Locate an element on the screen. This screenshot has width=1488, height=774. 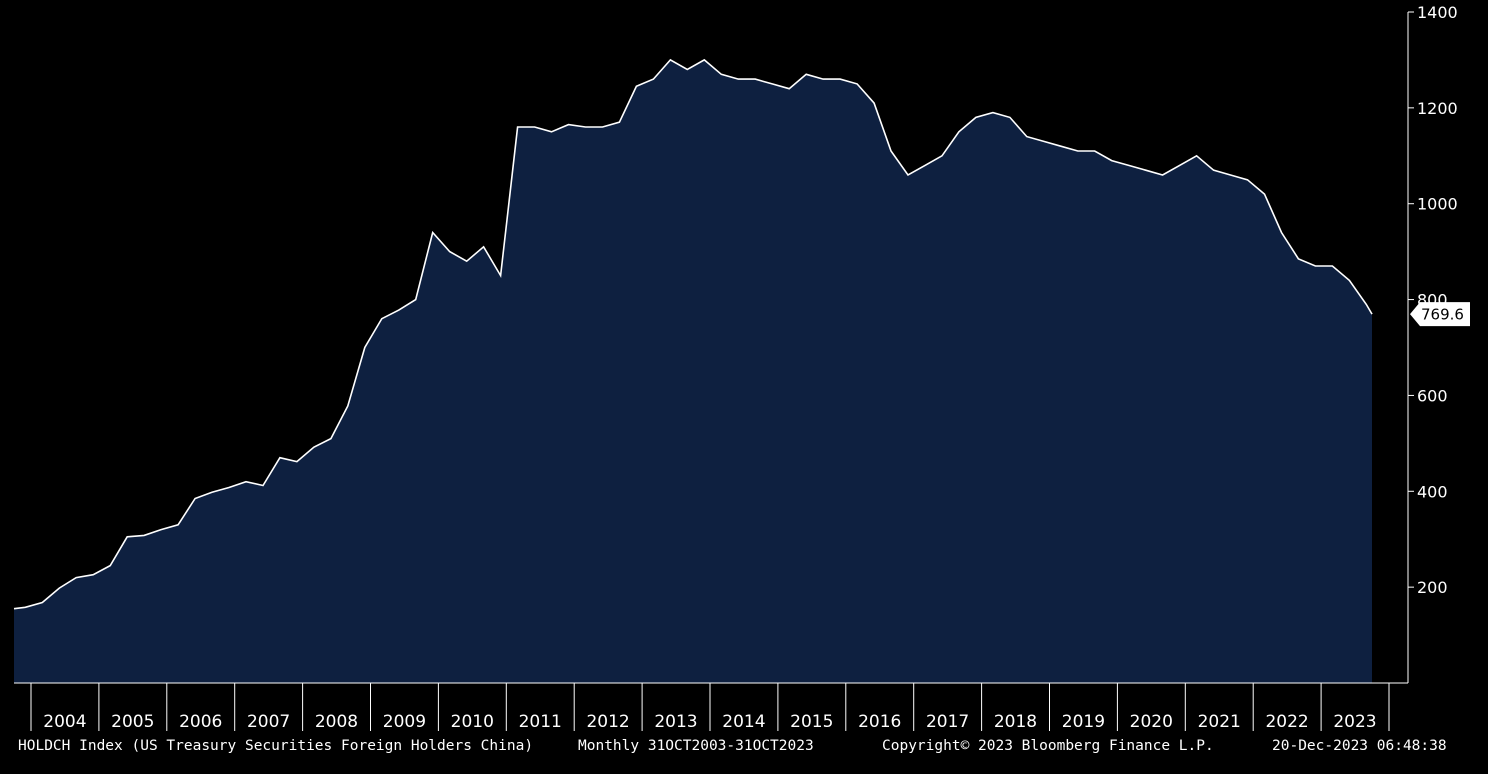
x-tick-label: 2018 is located at coordinates (1015, 722).